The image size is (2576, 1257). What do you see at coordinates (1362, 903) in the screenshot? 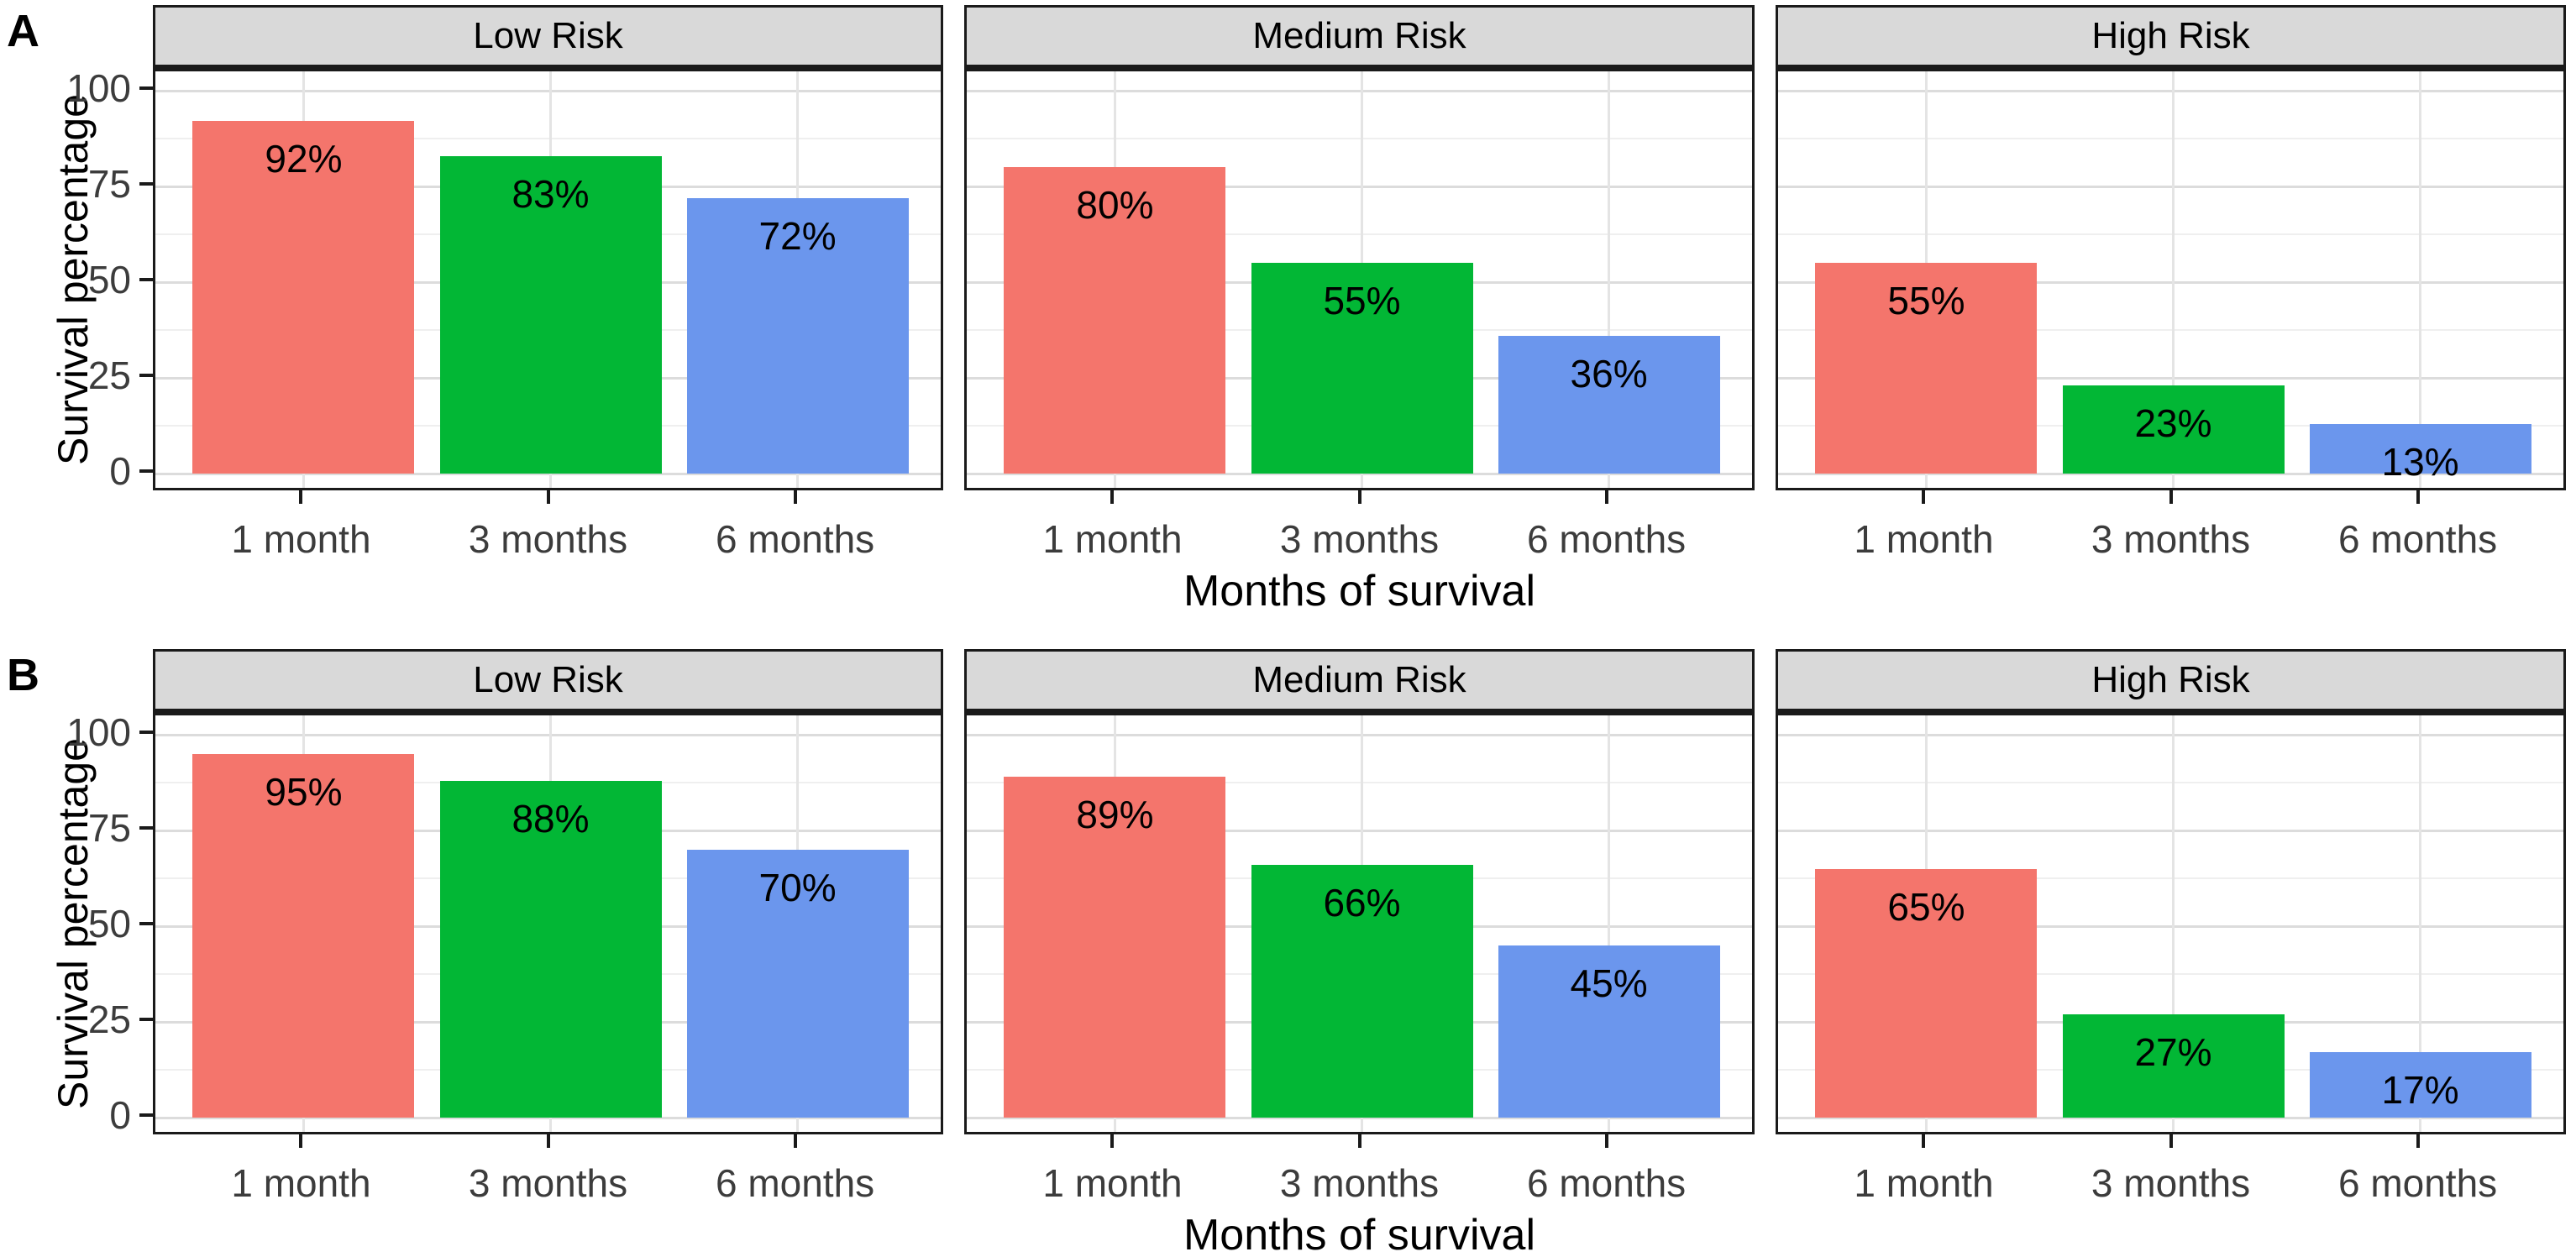
I see `bar-value-label: 66%` at bounding box center [1362, 903].